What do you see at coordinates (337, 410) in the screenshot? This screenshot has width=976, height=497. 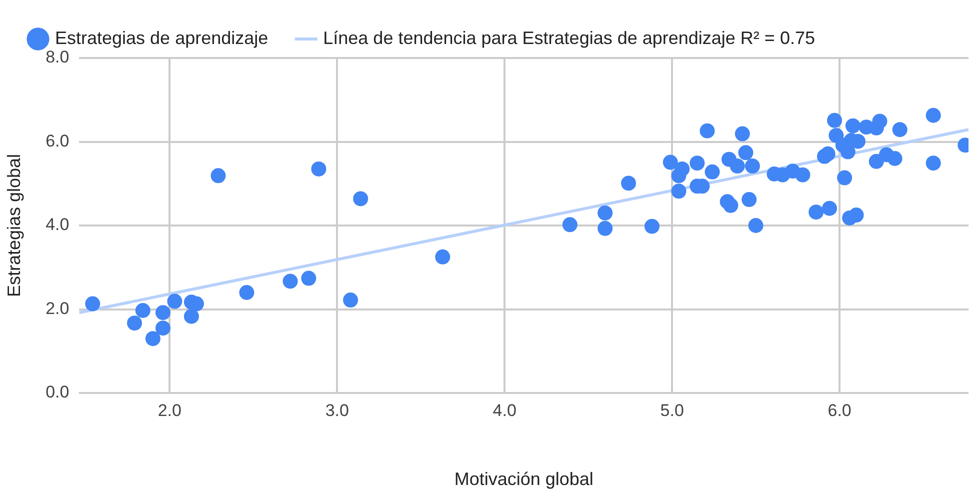 I see `x-tick-label: 3.0` at bounding box center [337, 410].